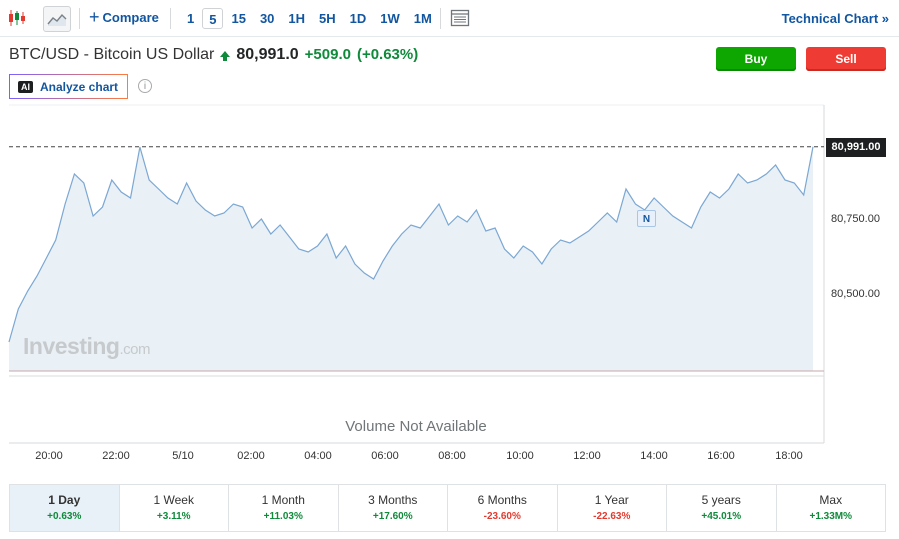 Image resolution: width=899 pixels, height=539 pixels. I want to click on interval-1w: 1W, so click(390, 18).